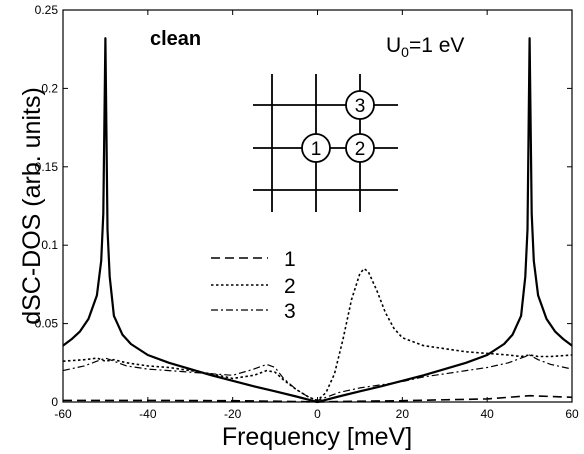 This screenshot has width=584, height=454. I want to click on y-tick-label: 0.05, so click(47, 324).